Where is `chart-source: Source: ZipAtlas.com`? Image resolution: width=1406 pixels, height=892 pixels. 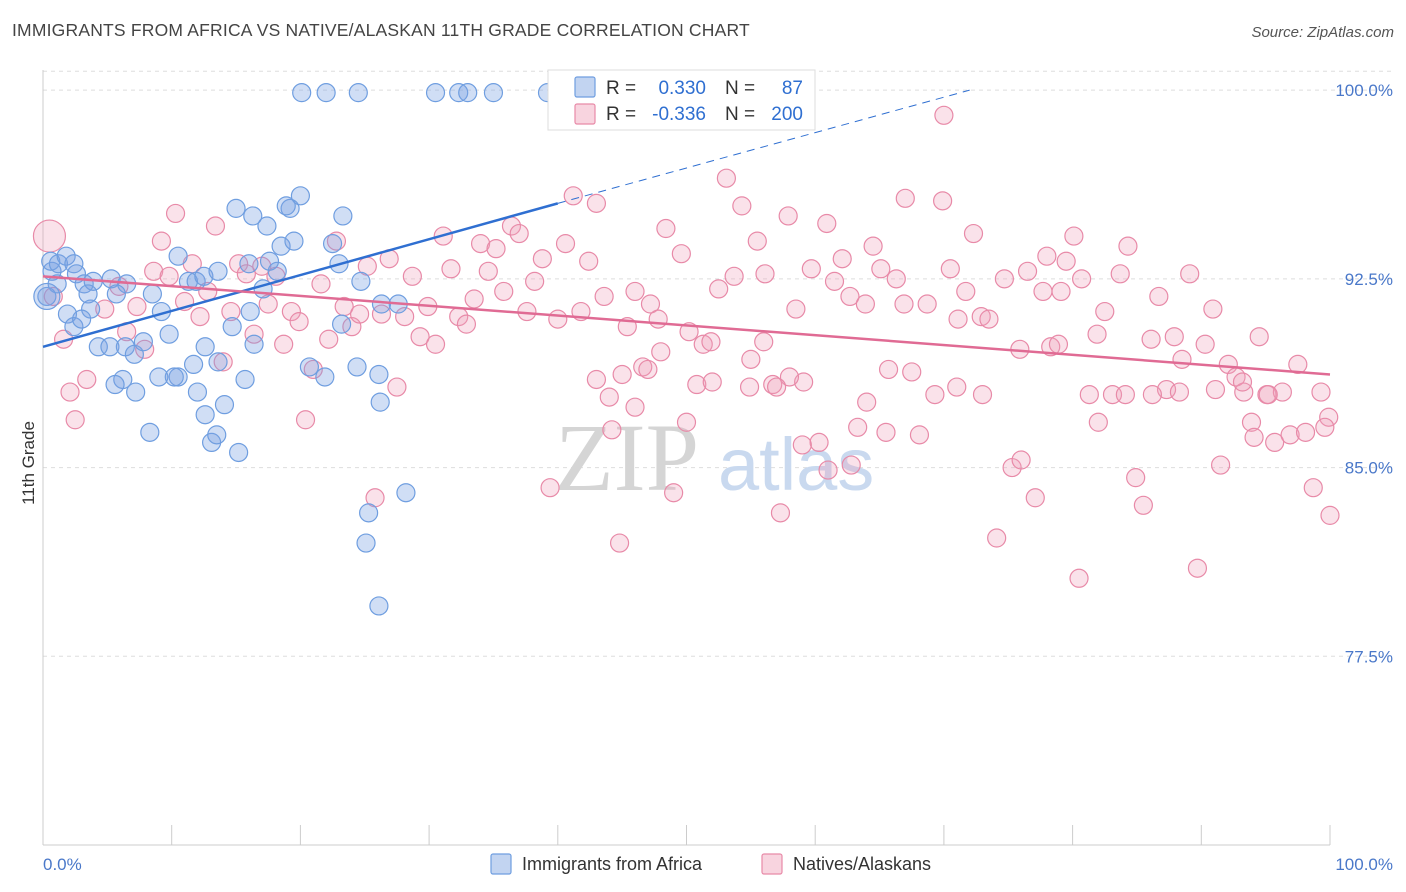
chart-source: Source: ZipAtlas.com is located at coordinates (1322, 32).